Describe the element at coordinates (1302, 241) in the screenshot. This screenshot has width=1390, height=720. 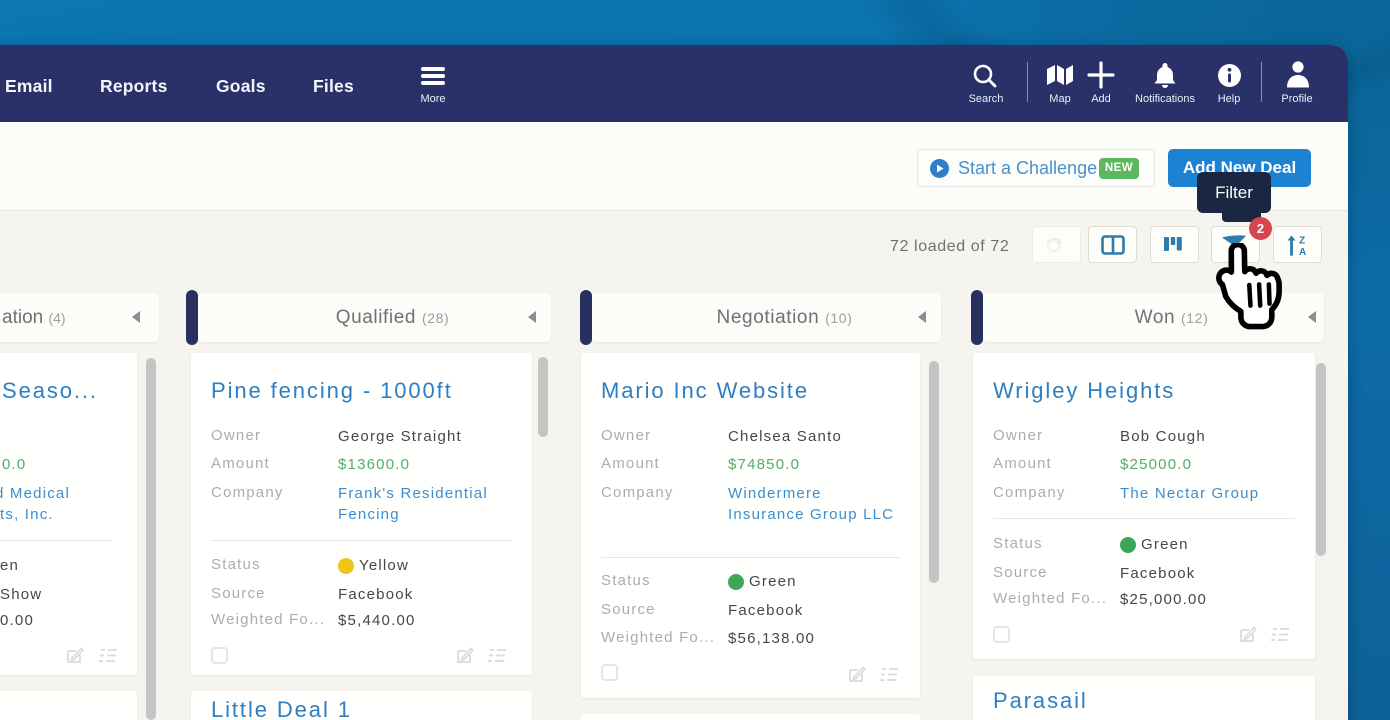
I see `svg-text: Z` at that location.